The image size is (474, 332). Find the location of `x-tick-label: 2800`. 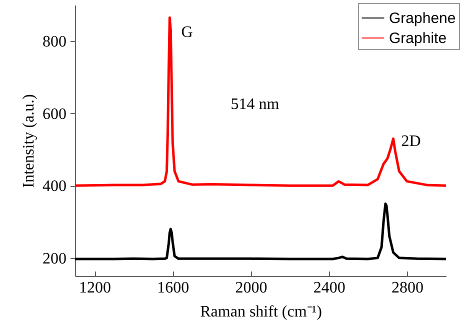

x-tick-label: 2800 is located at coordinates (407, 288).